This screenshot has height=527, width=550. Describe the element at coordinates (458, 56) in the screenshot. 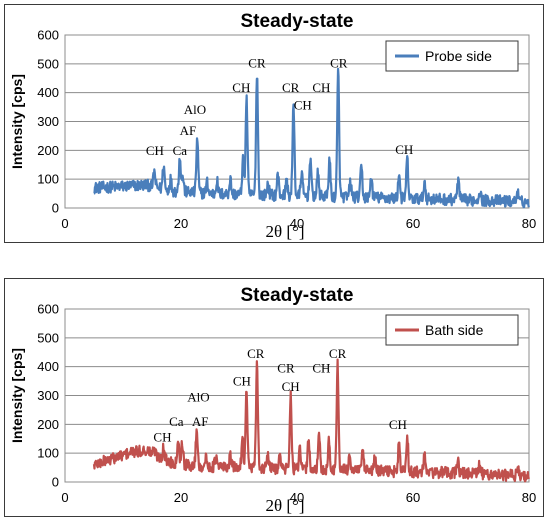

I see `legend-label: Probe side` at that location.